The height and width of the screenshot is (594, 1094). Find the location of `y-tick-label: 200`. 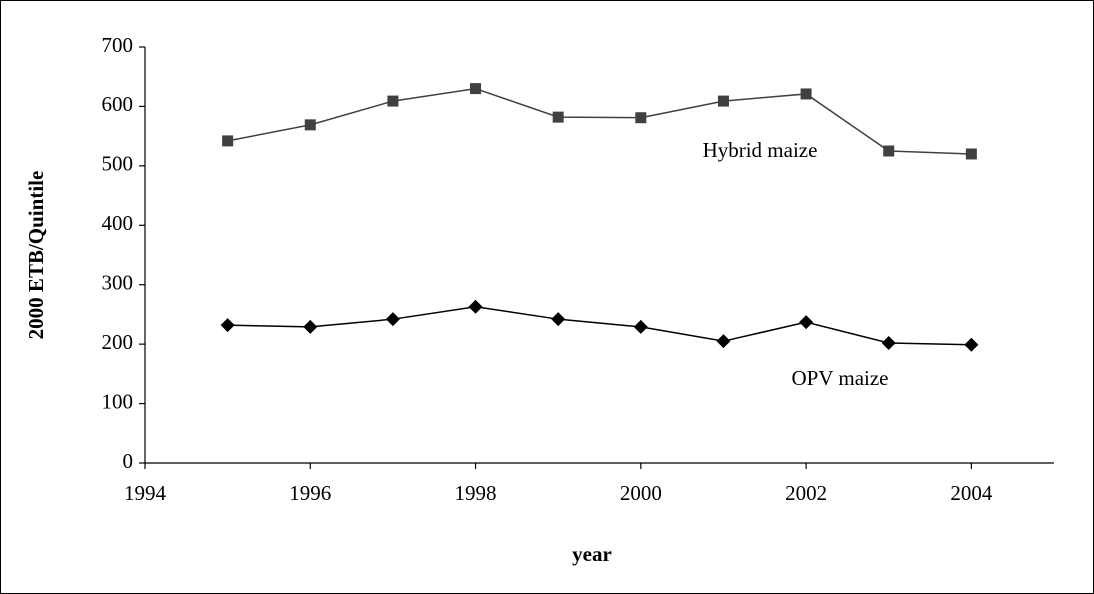

y-tick-label: 200 is located at coordinates (118, 342).